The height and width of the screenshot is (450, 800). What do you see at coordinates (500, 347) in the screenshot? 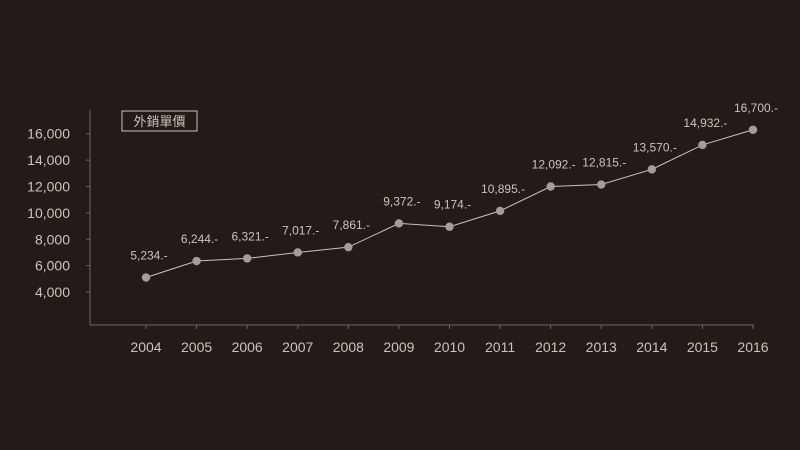
I see `x-tick-label: 2011` at bounding box center [500, 347].